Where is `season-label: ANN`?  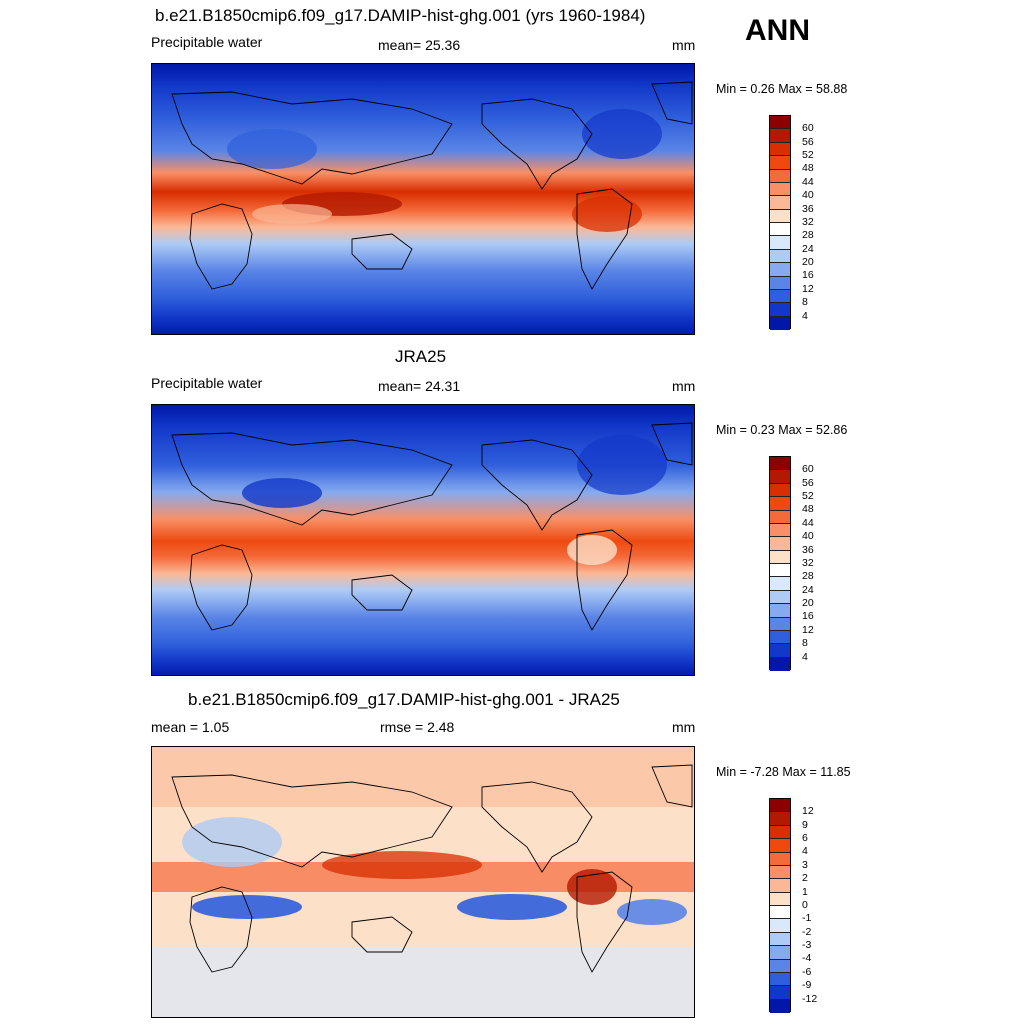
season-label: ANN is located at coordinates (777, 30).